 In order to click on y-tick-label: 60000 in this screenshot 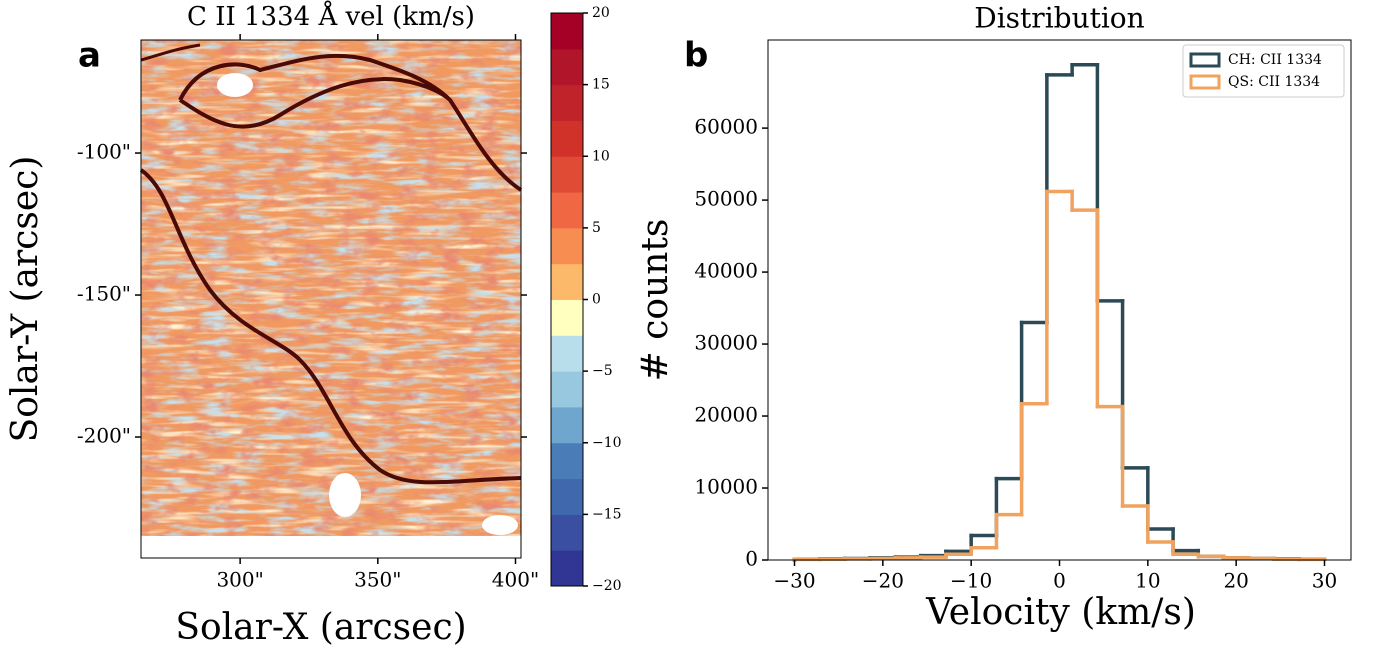, I will do `click(726, 127)`.